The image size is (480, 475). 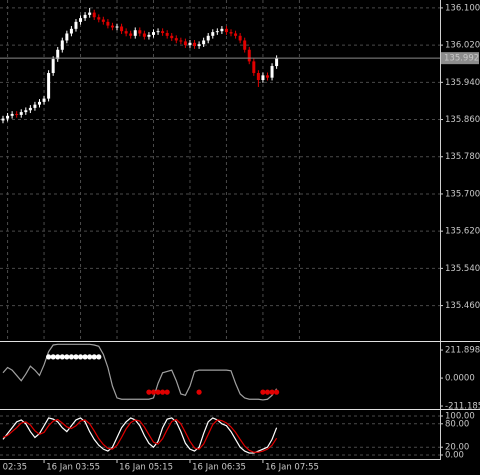 What do you see at coordinates (460, 379) in the screenshot?
I see `y-tick-label: 0.0000` at bounding box center [460, 379].